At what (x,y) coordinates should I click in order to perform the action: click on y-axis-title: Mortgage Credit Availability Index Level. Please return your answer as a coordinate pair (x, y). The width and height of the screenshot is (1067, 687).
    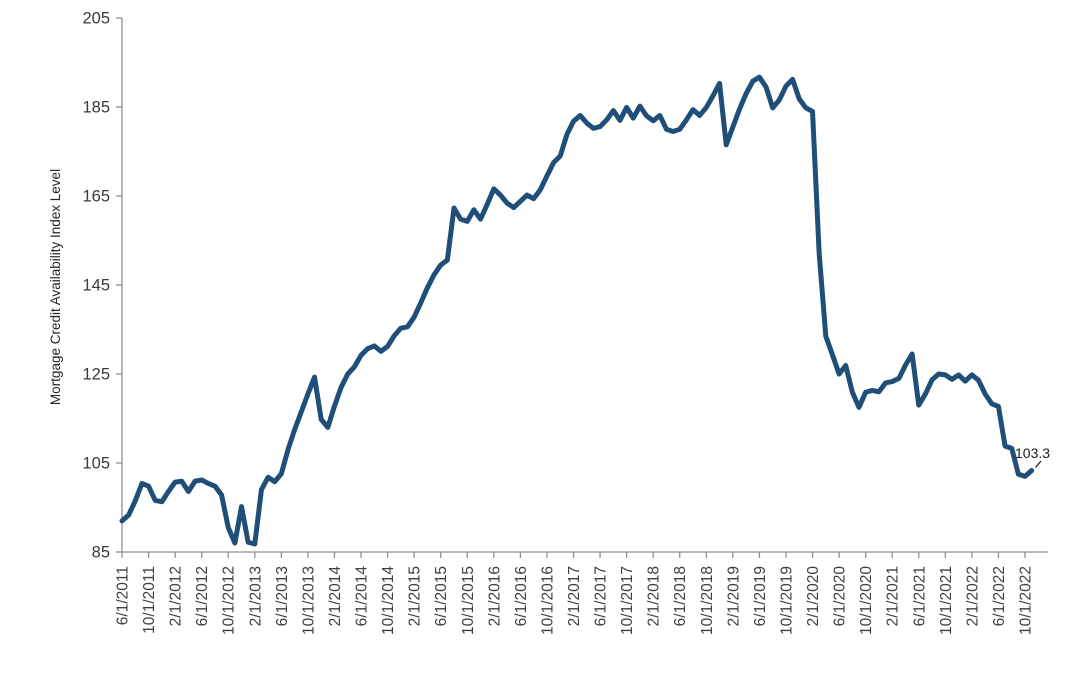
    Looking at the image, I should click on (55, 287).